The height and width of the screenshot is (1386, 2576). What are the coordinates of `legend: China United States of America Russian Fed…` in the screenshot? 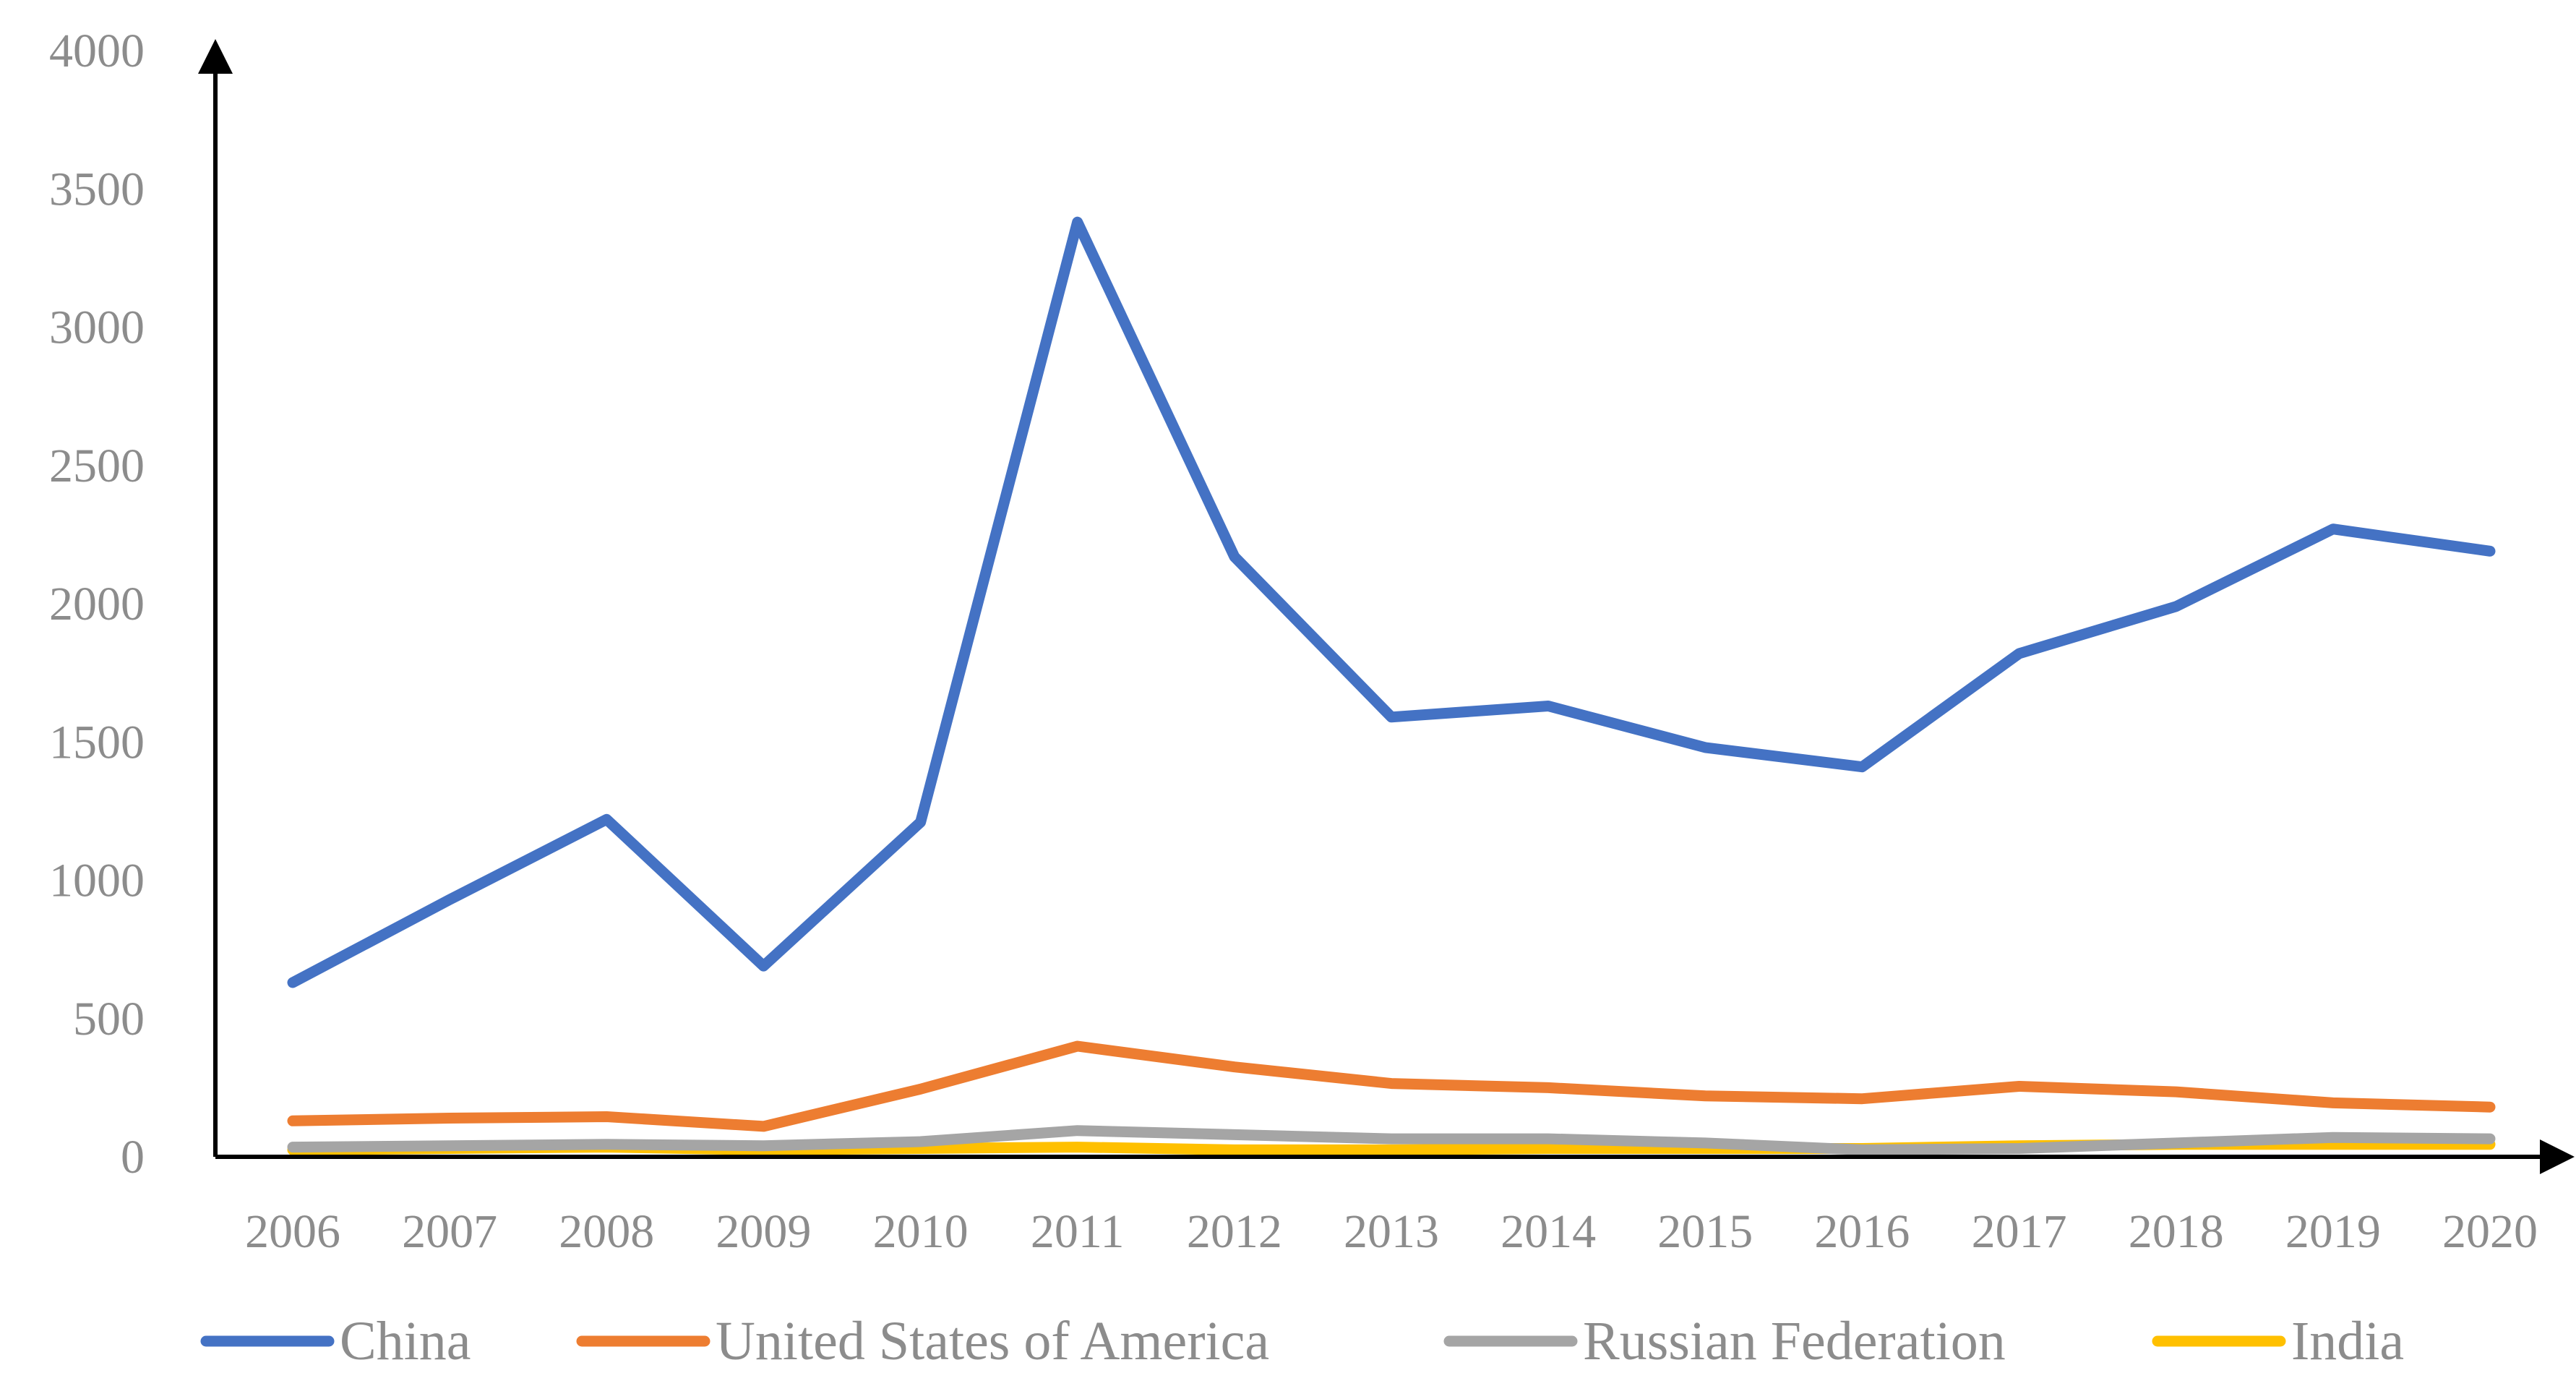 It's located at (1302, 1341).